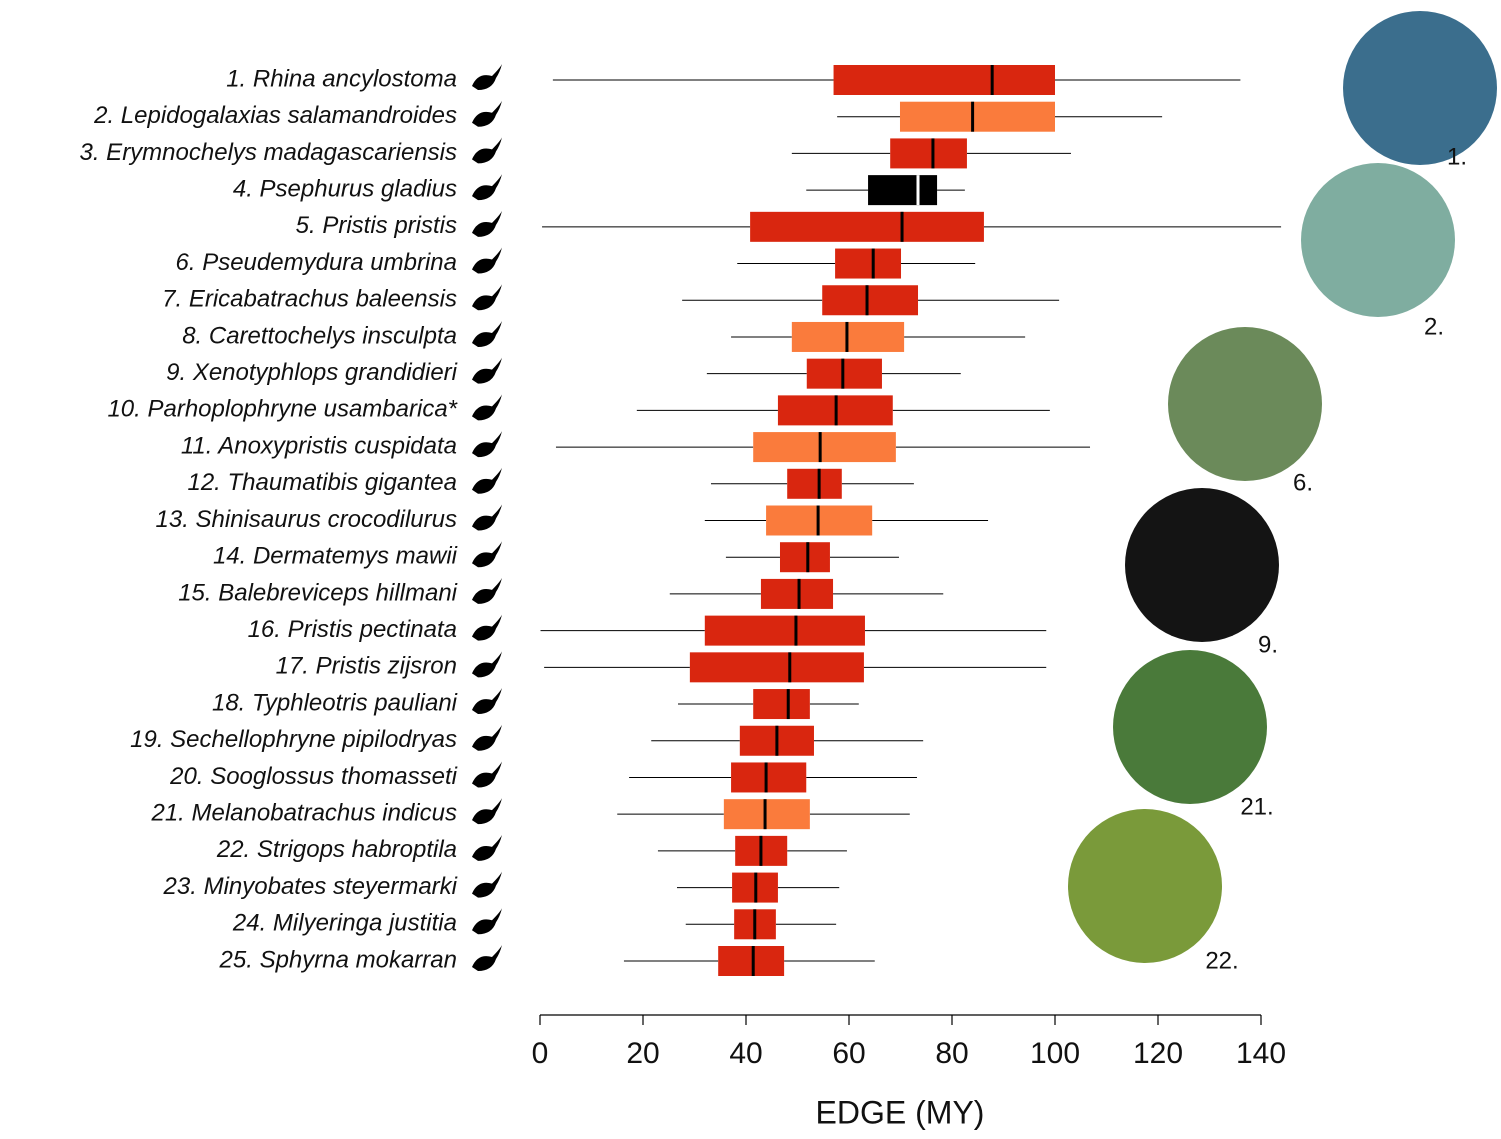 This screenshot has width=1501, height=1139. I want to click on species-label: 25. Sphyrna mokarran, so click(338, 959).